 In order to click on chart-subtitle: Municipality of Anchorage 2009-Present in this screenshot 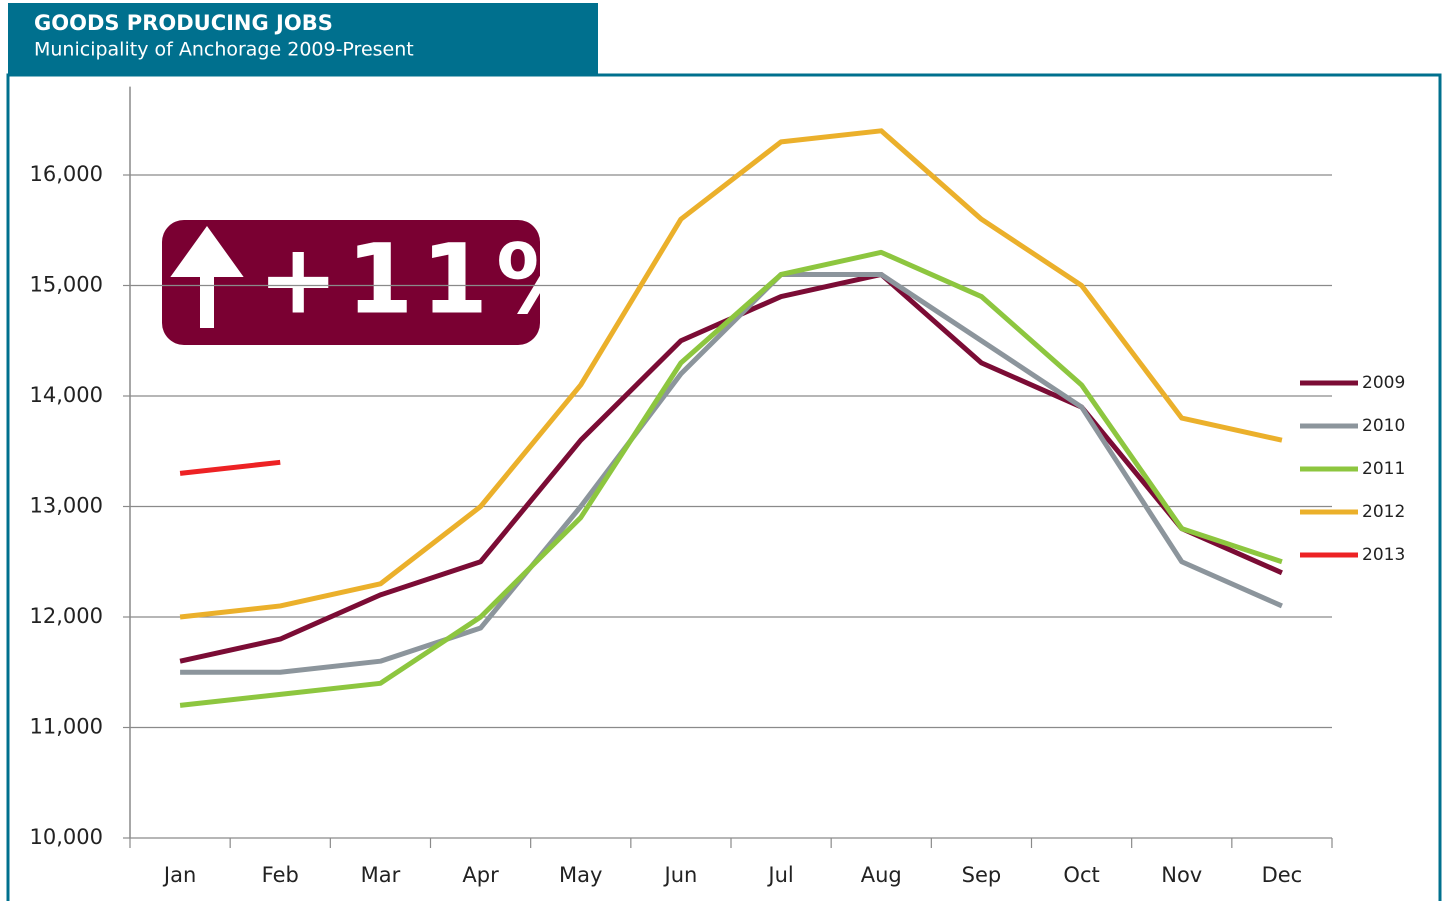, I will do `click(224, 50)`.